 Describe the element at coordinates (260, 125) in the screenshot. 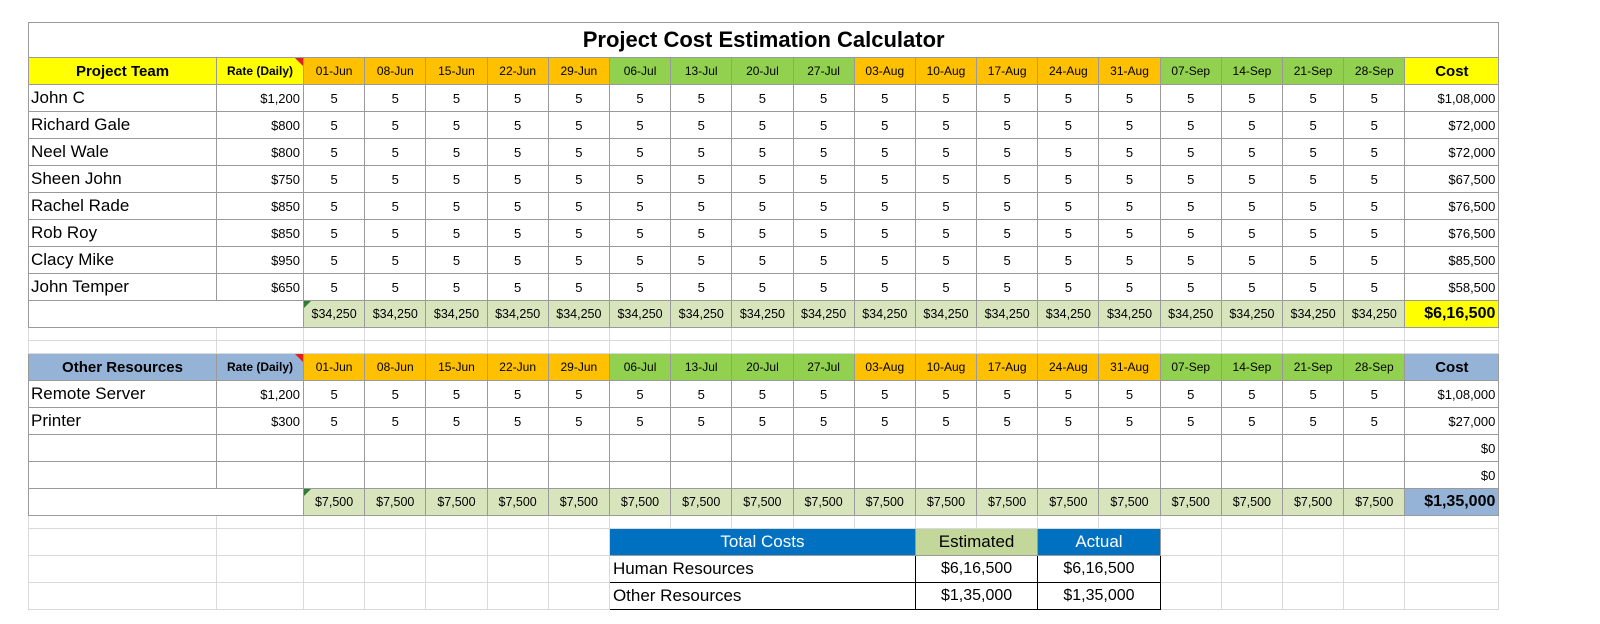

I see `team-rate-cell: $800` at that location.